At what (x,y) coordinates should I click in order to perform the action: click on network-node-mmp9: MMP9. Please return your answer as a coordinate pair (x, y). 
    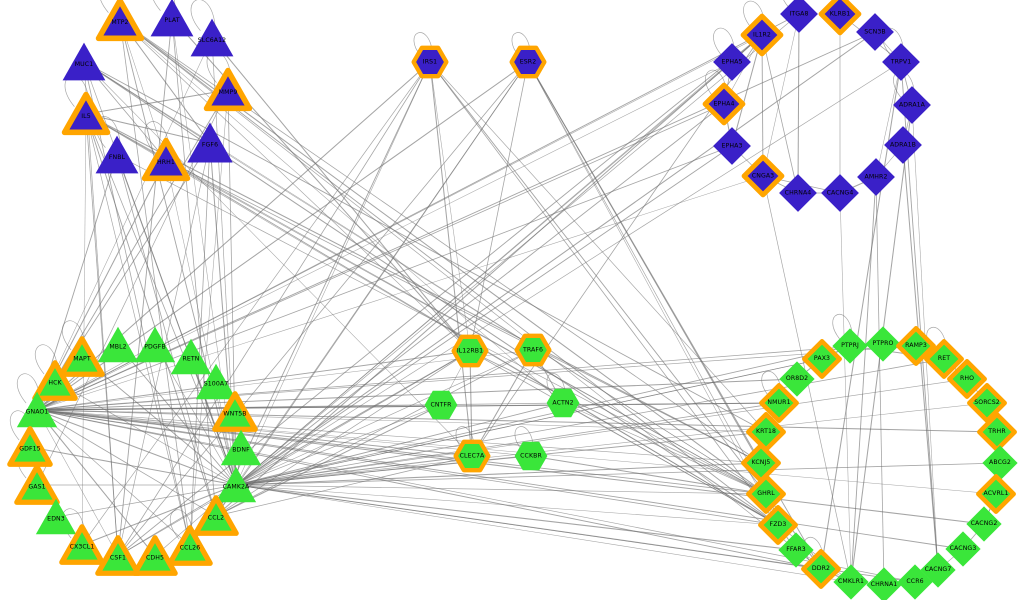
    Looking at the image, I should click on (228, 90).